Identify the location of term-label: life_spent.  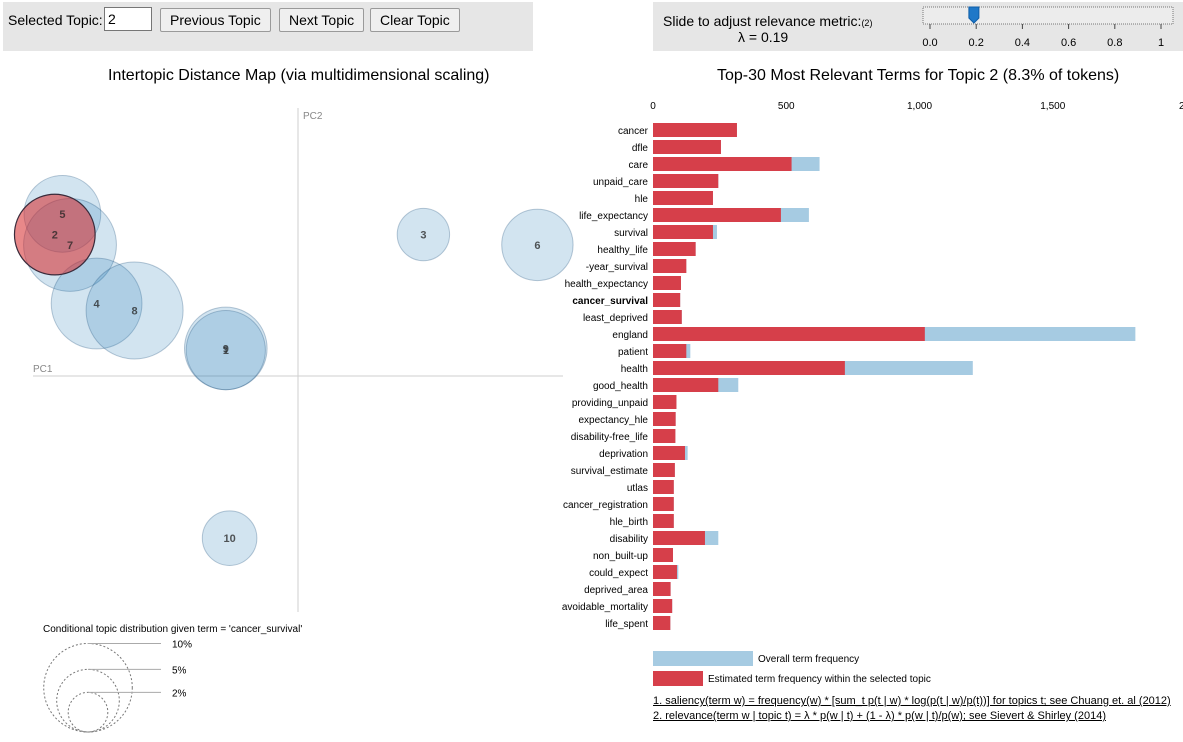
(626, 624).